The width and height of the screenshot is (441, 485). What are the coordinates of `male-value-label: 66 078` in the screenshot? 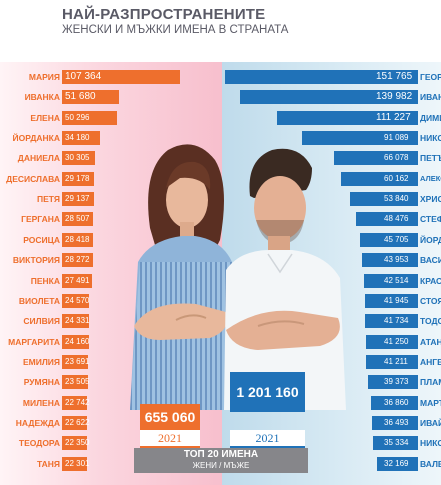 It's located at (396, 158).